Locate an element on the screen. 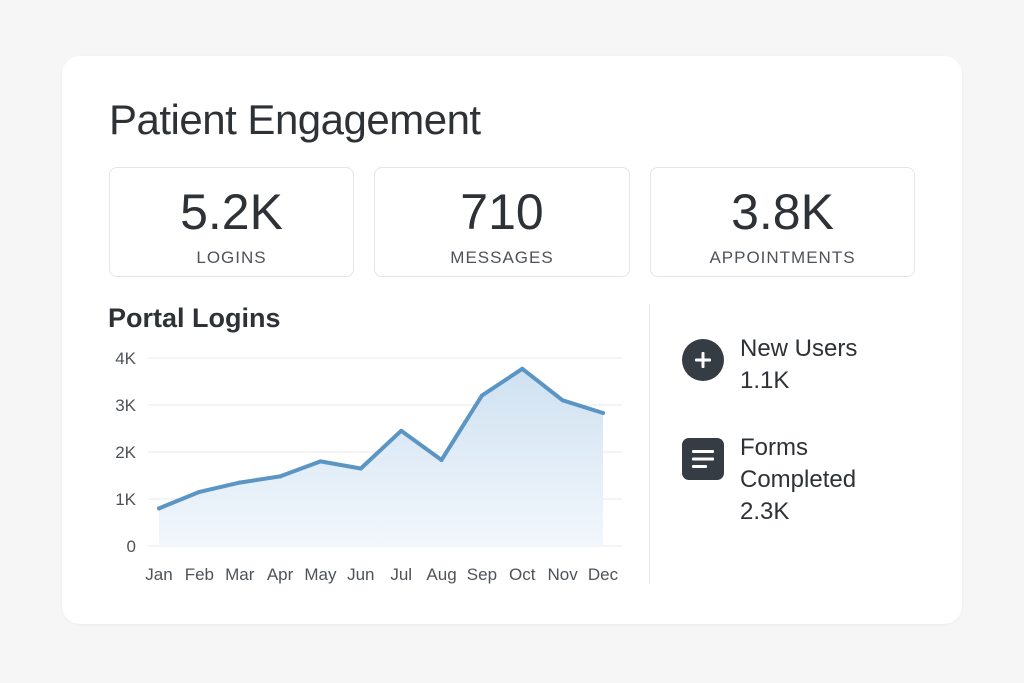  document-lines-icon is located at coordinates (703, 459).